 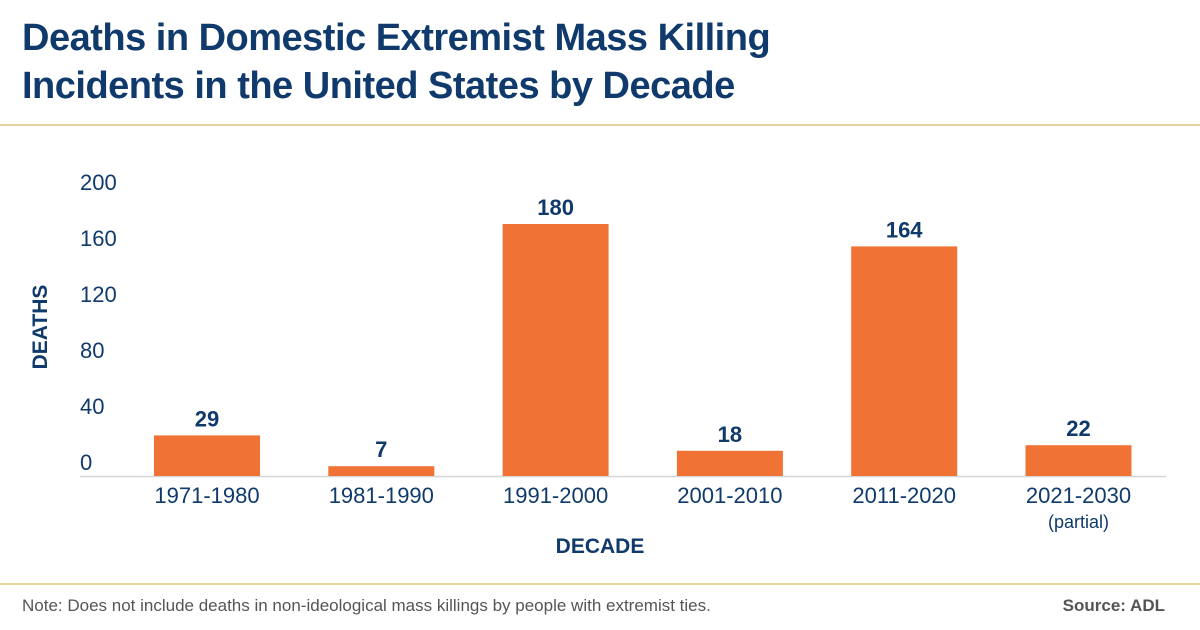 I want to click on x-tick-label: 1971-1980, so click(x=206, y=495).